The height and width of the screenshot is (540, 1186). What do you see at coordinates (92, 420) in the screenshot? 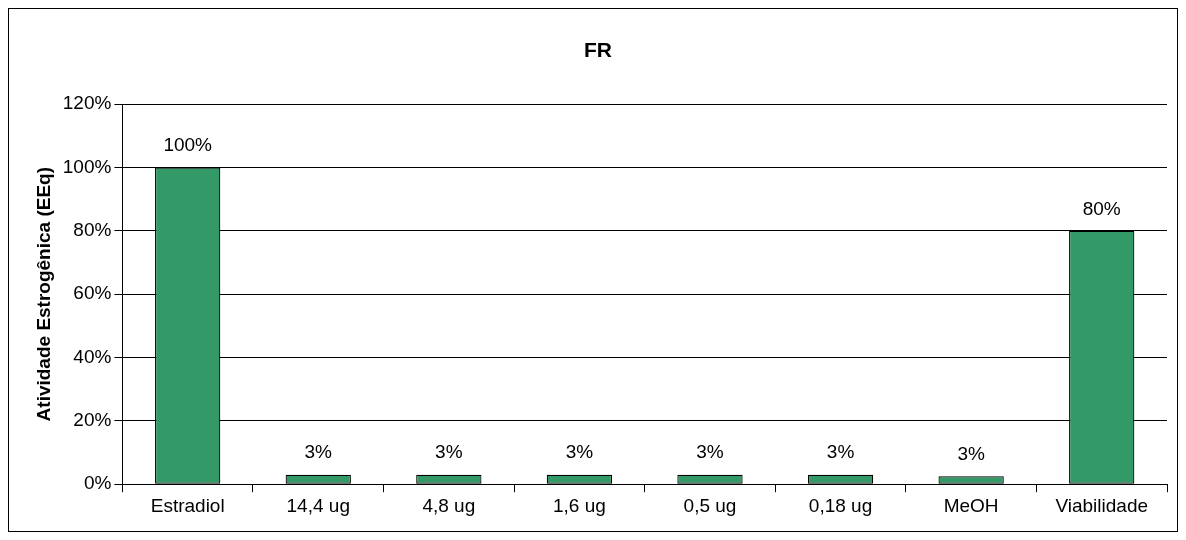
I see `y-tick-label: 20%` at bounding box center [92, 420].